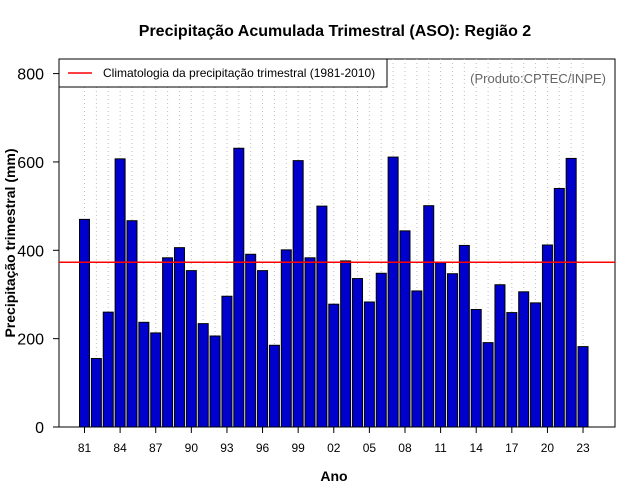 The height and width of the screenshot is (500, 640). Describe the element at coordinates (263, 448) in the screenshot. I see `x-tick-label-96: 96` at that location.